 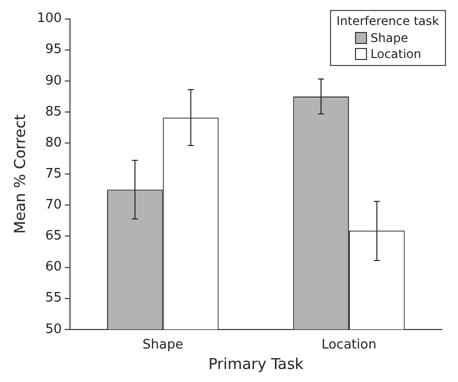 I want to click on y-tick-label: 85, so click(x=53, y=112).